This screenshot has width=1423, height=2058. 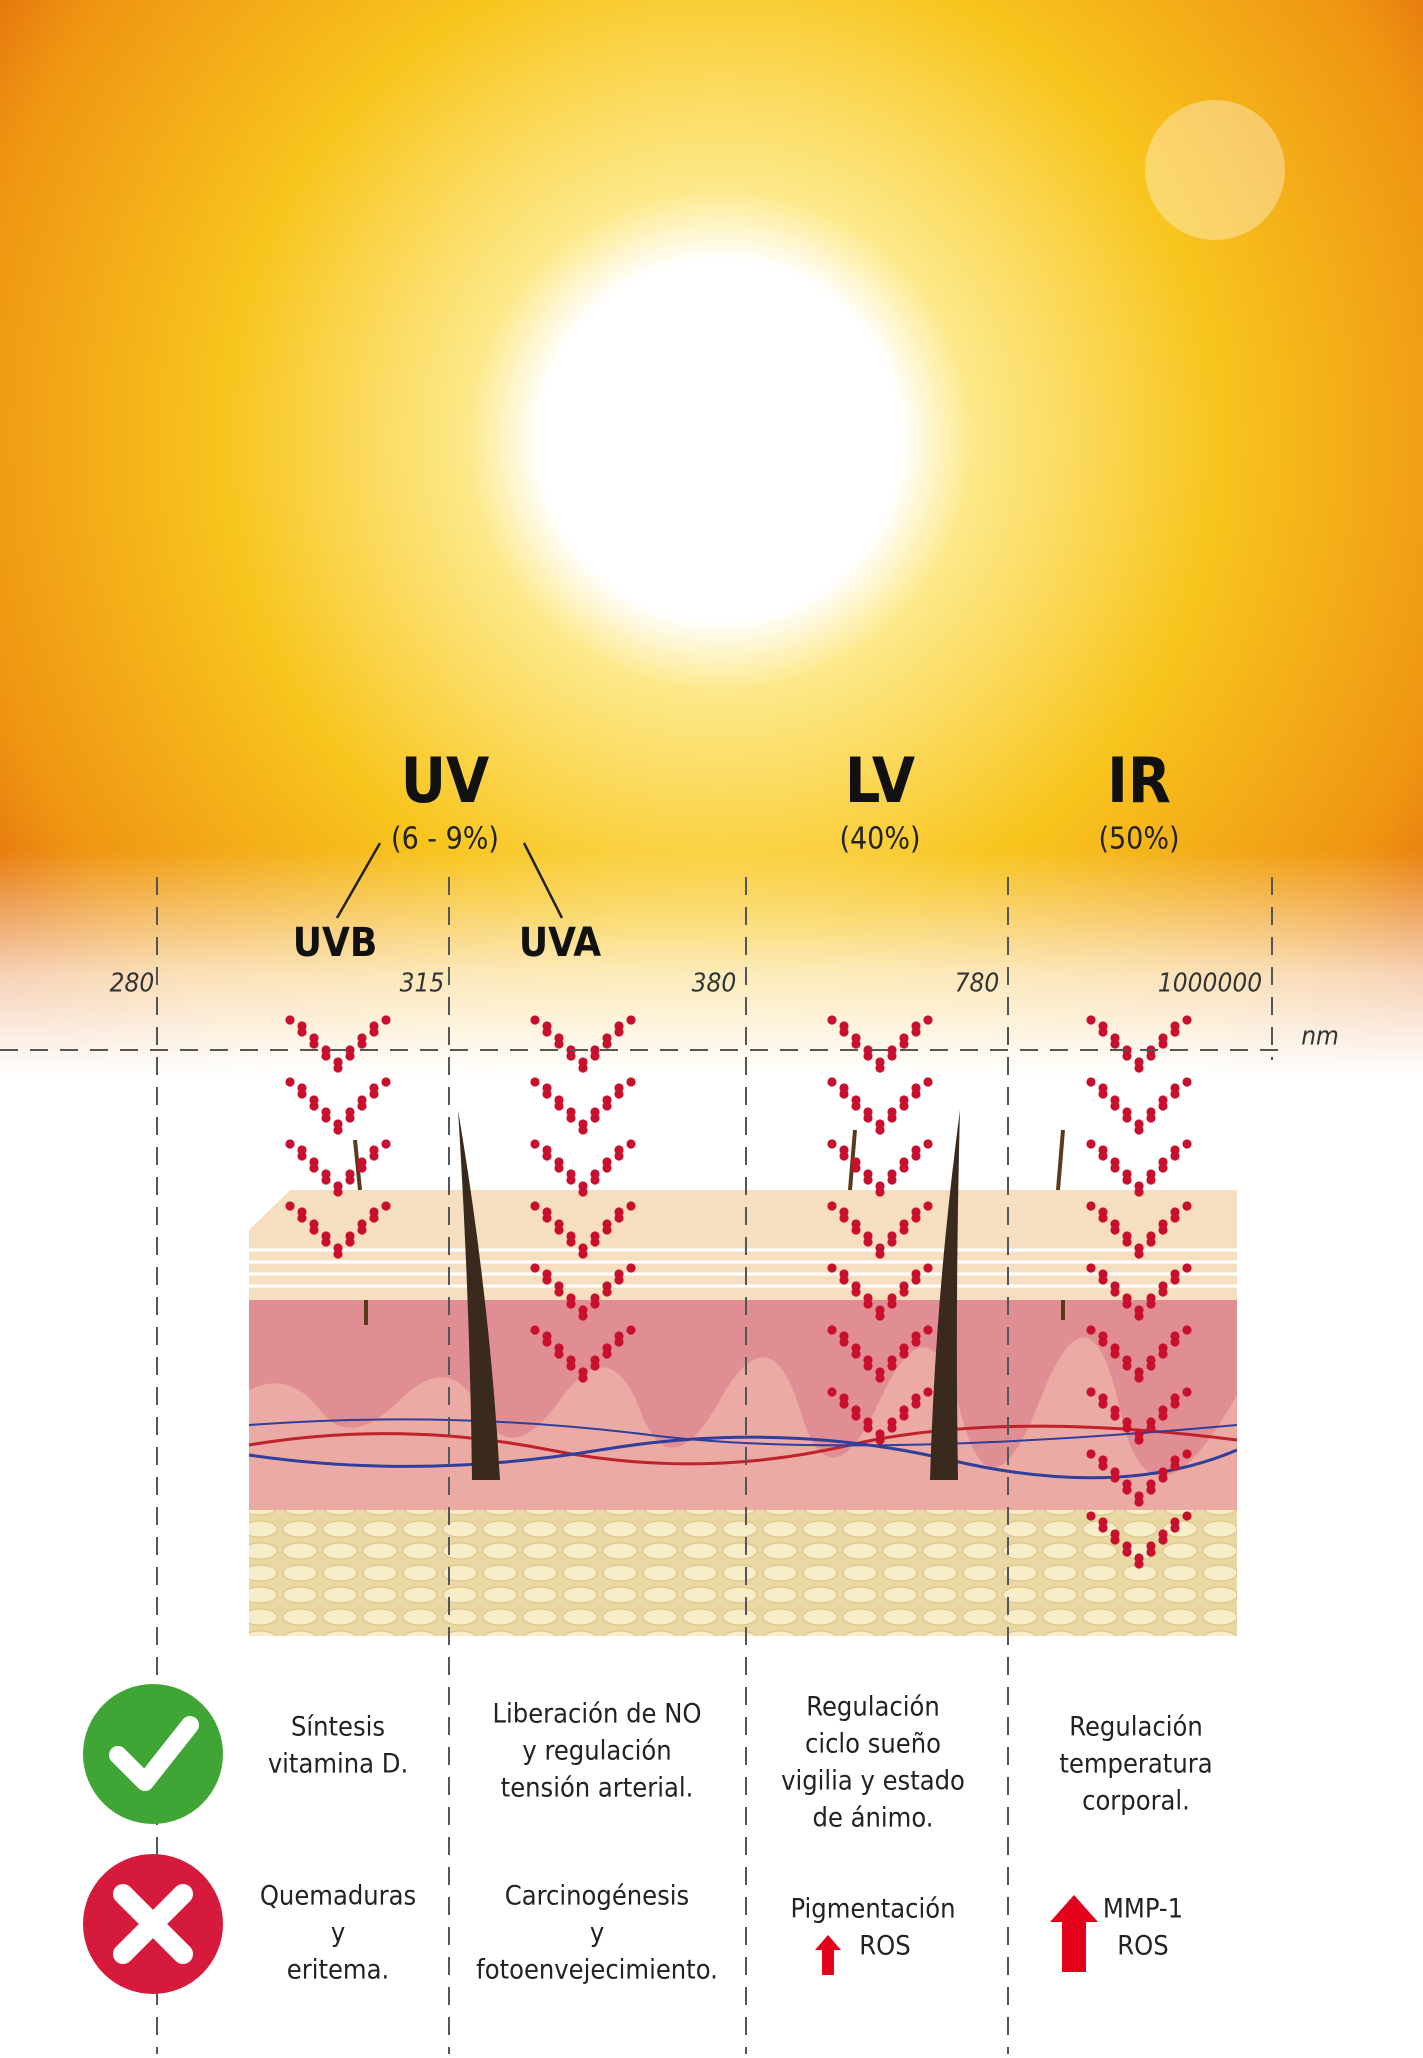 What do you see at coordinates (1215, 170) in the screenshot?
I see `lens-flare` at bounding box center [1215, 170].